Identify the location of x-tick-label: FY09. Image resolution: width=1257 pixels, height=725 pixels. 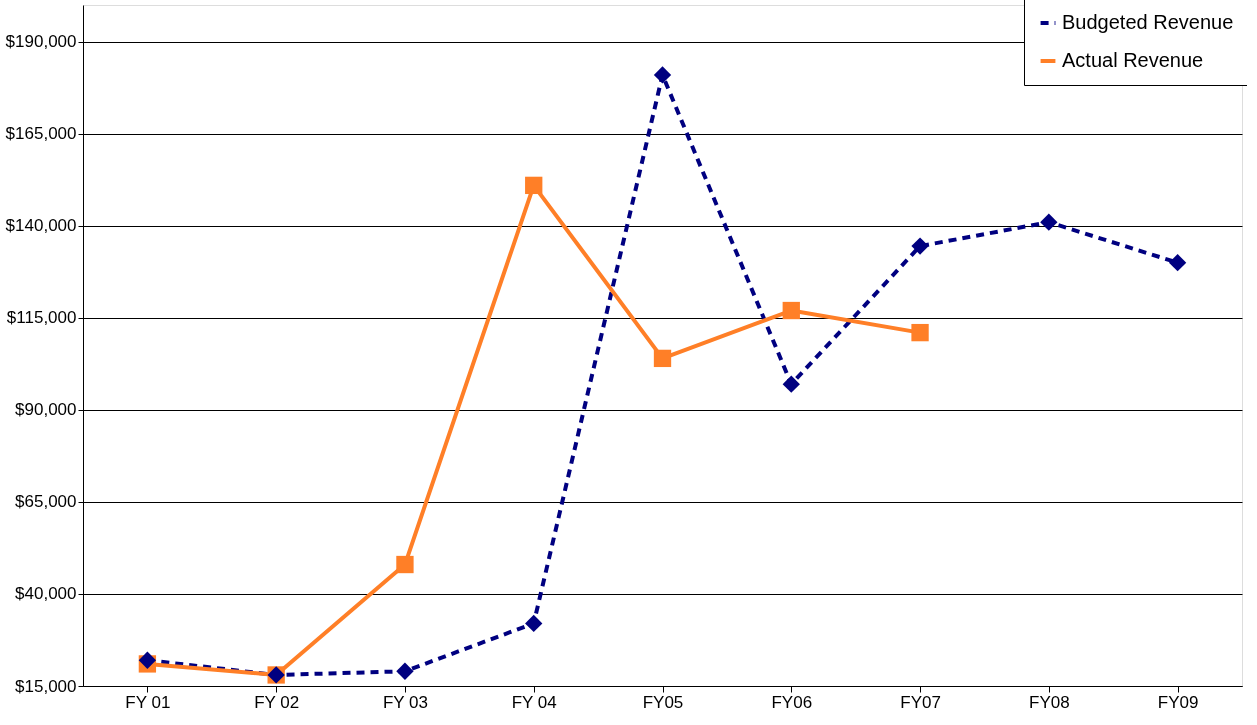
(1178, 702).